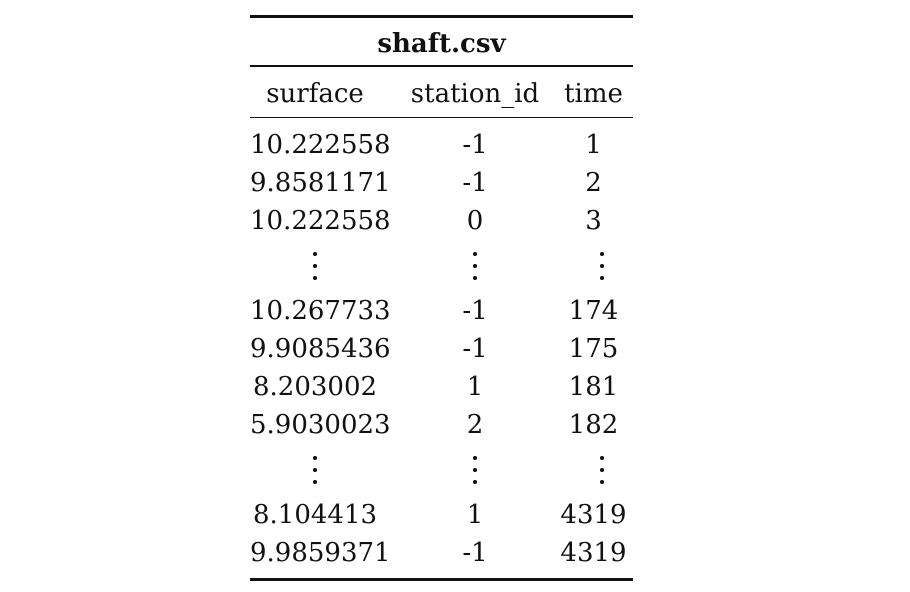  Describe the element at coordinates (593, 145) in the screenshot. I see `cell-time: 1` at that location.